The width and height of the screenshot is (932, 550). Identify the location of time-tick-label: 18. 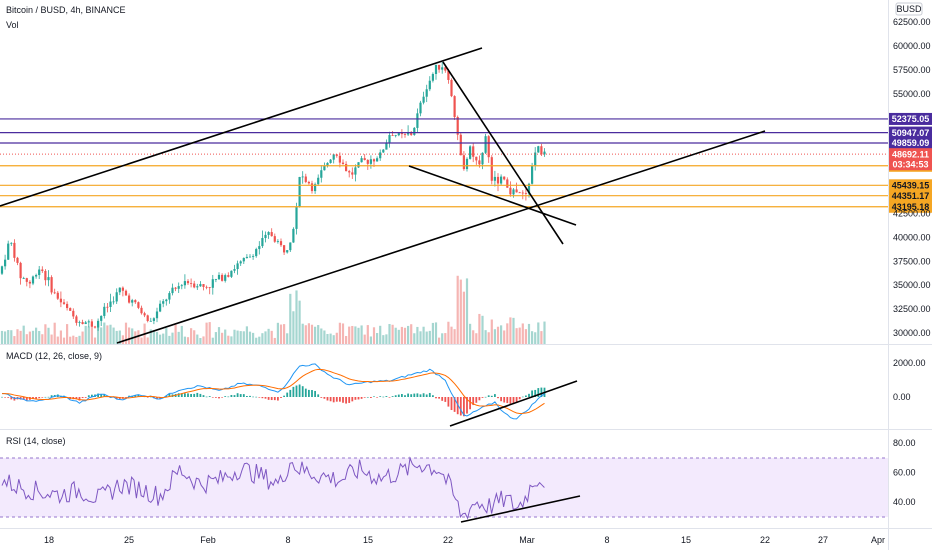
(49, 540).